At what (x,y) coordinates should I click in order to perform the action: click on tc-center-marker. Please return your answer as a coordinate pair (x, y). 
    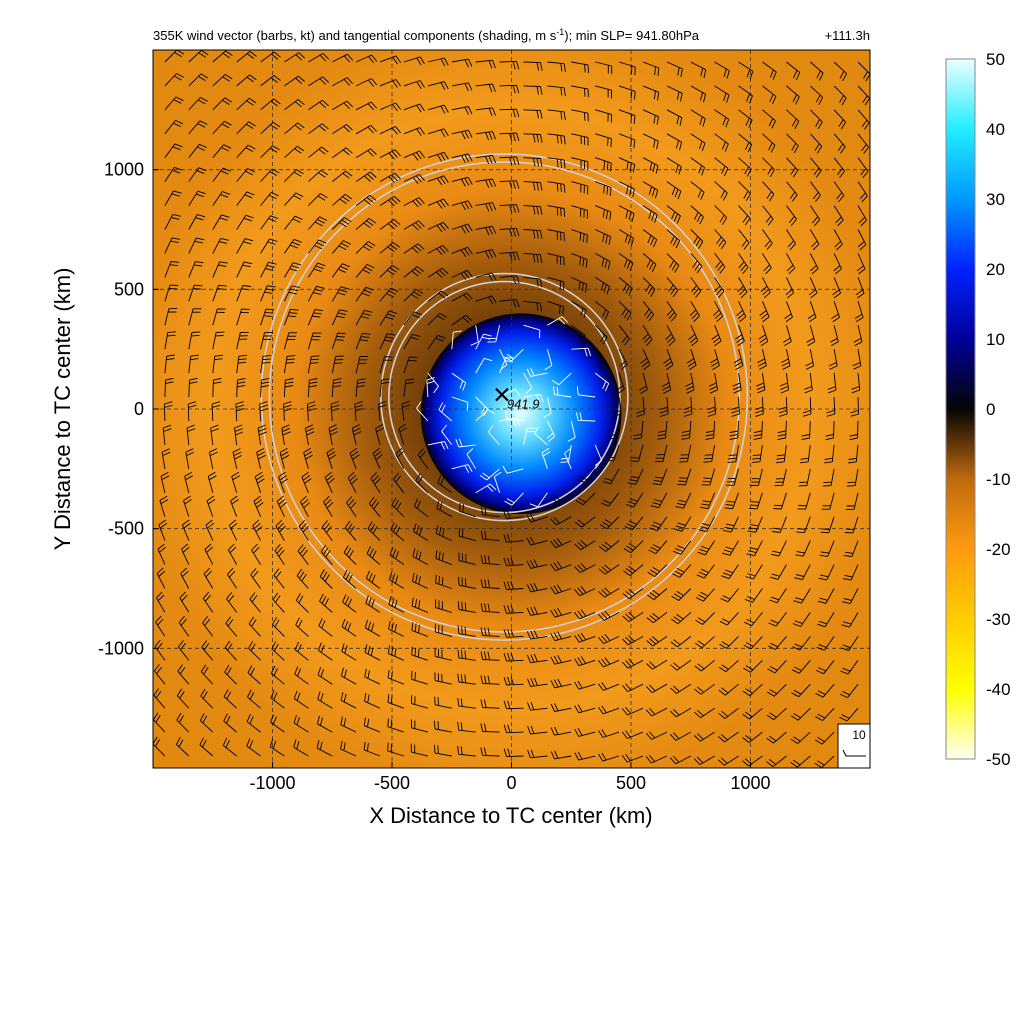
    Looking at the image, I should click on (502, 394).